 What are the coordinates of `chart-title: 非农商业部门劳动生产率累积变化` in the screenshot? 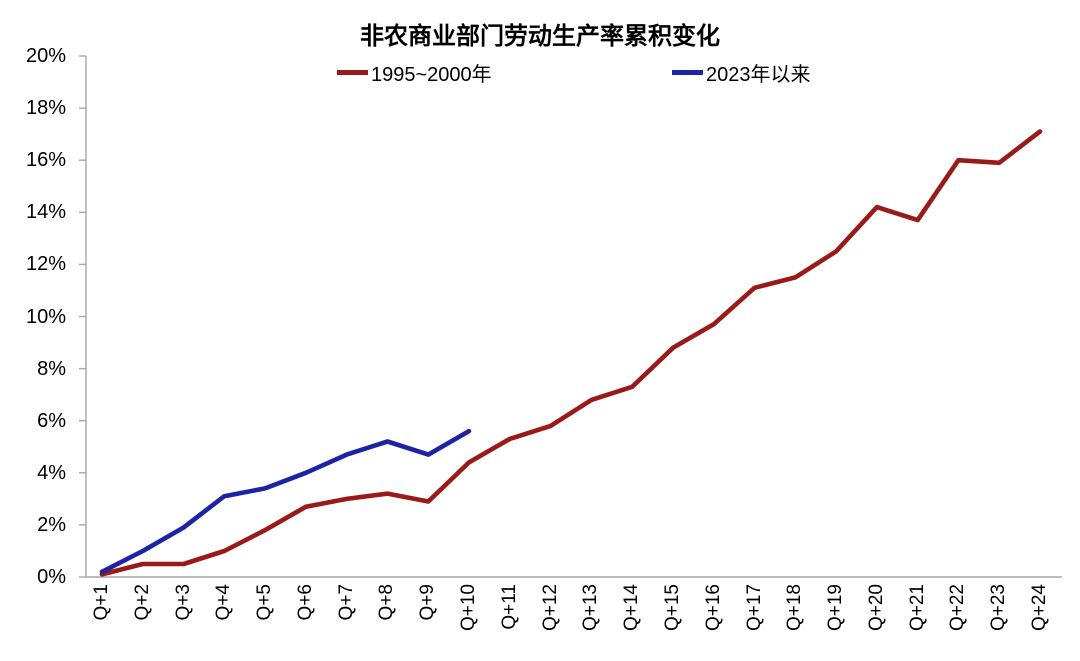 It's located at (540, 36).